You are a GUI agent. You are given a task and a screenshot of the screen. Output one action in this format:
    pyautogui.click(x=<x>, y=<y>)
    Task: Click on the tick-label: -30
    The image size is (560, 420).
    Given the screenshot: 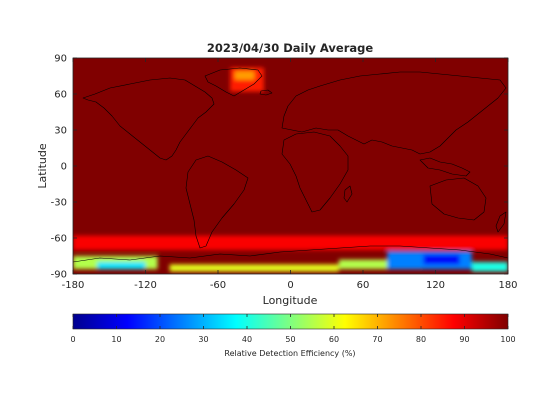 What is the action you would take?
    pyautogui.click(x=59, y=203)
    